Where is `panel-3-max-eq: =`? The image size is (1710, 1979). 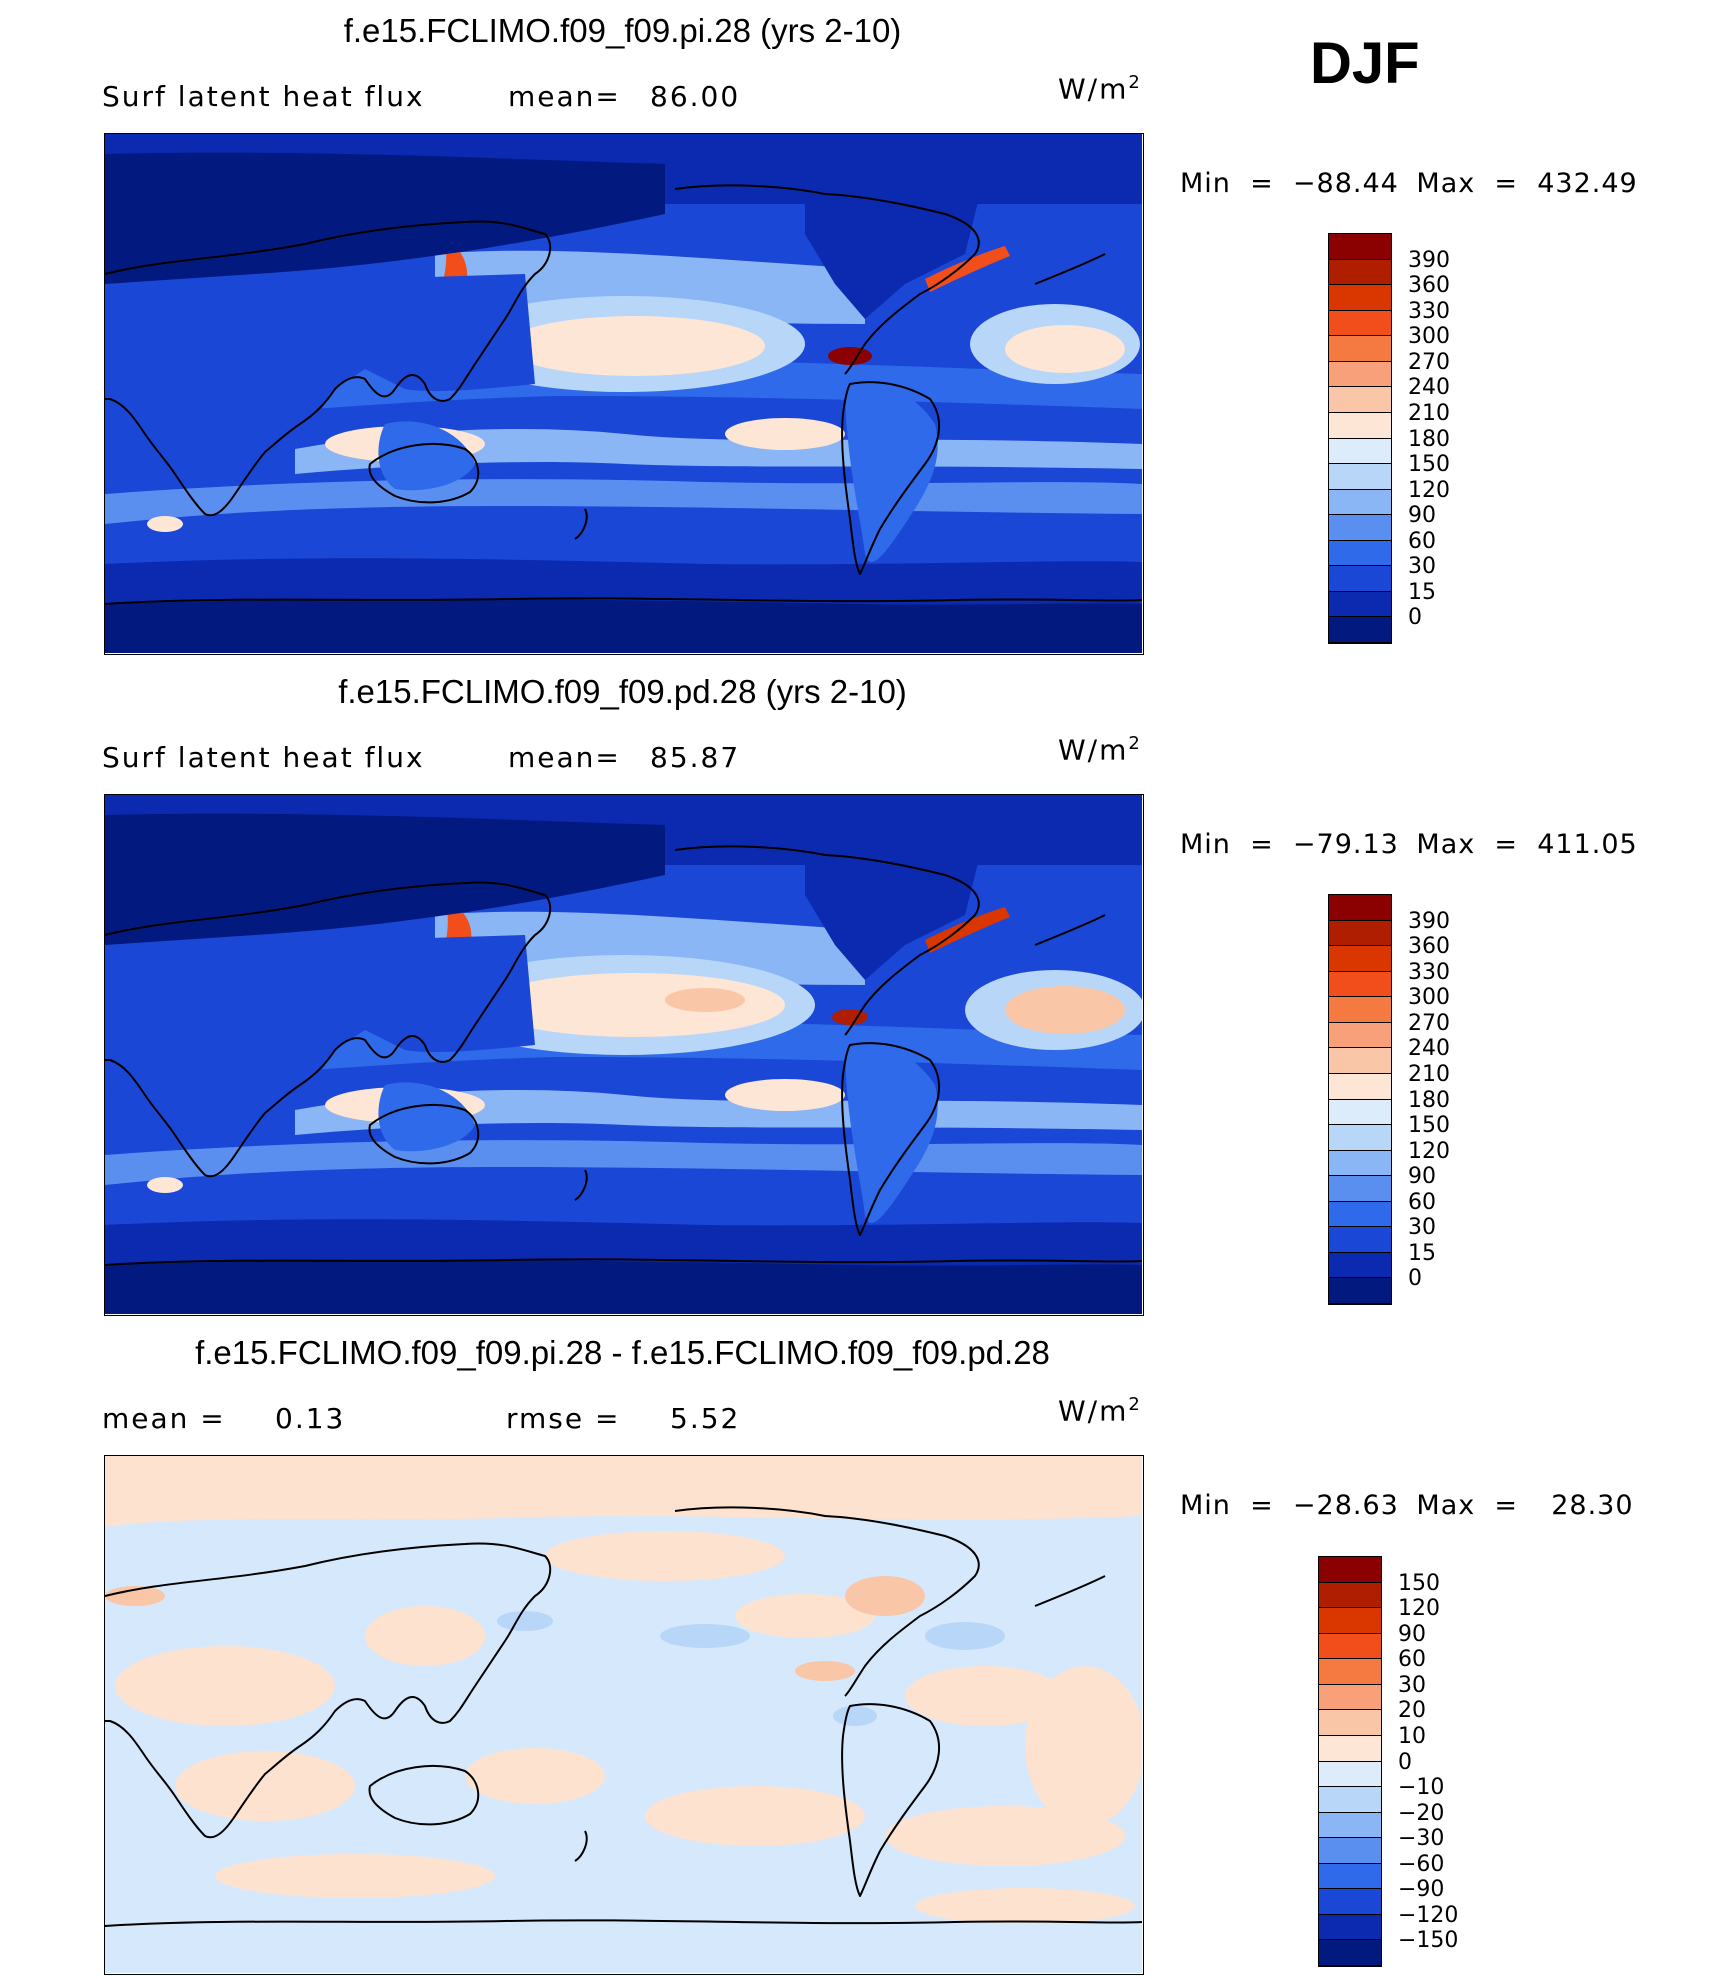 panel-3-max-eq: = is located at coordinates (1506, 1505).